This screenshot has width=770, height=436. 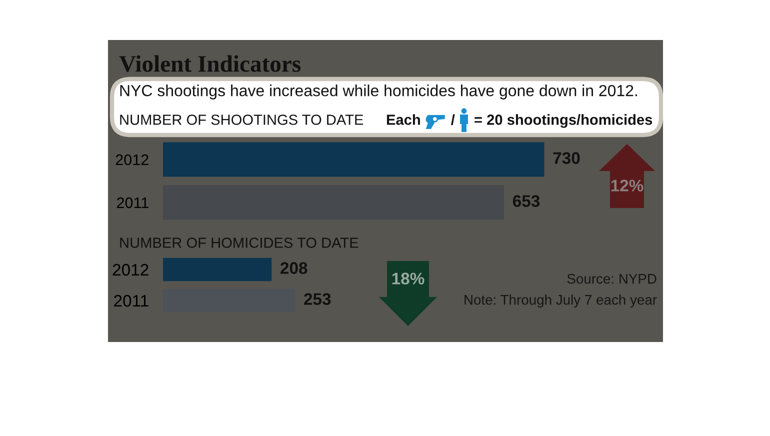 I want to click on text: Each, so click(x=403, y=119).